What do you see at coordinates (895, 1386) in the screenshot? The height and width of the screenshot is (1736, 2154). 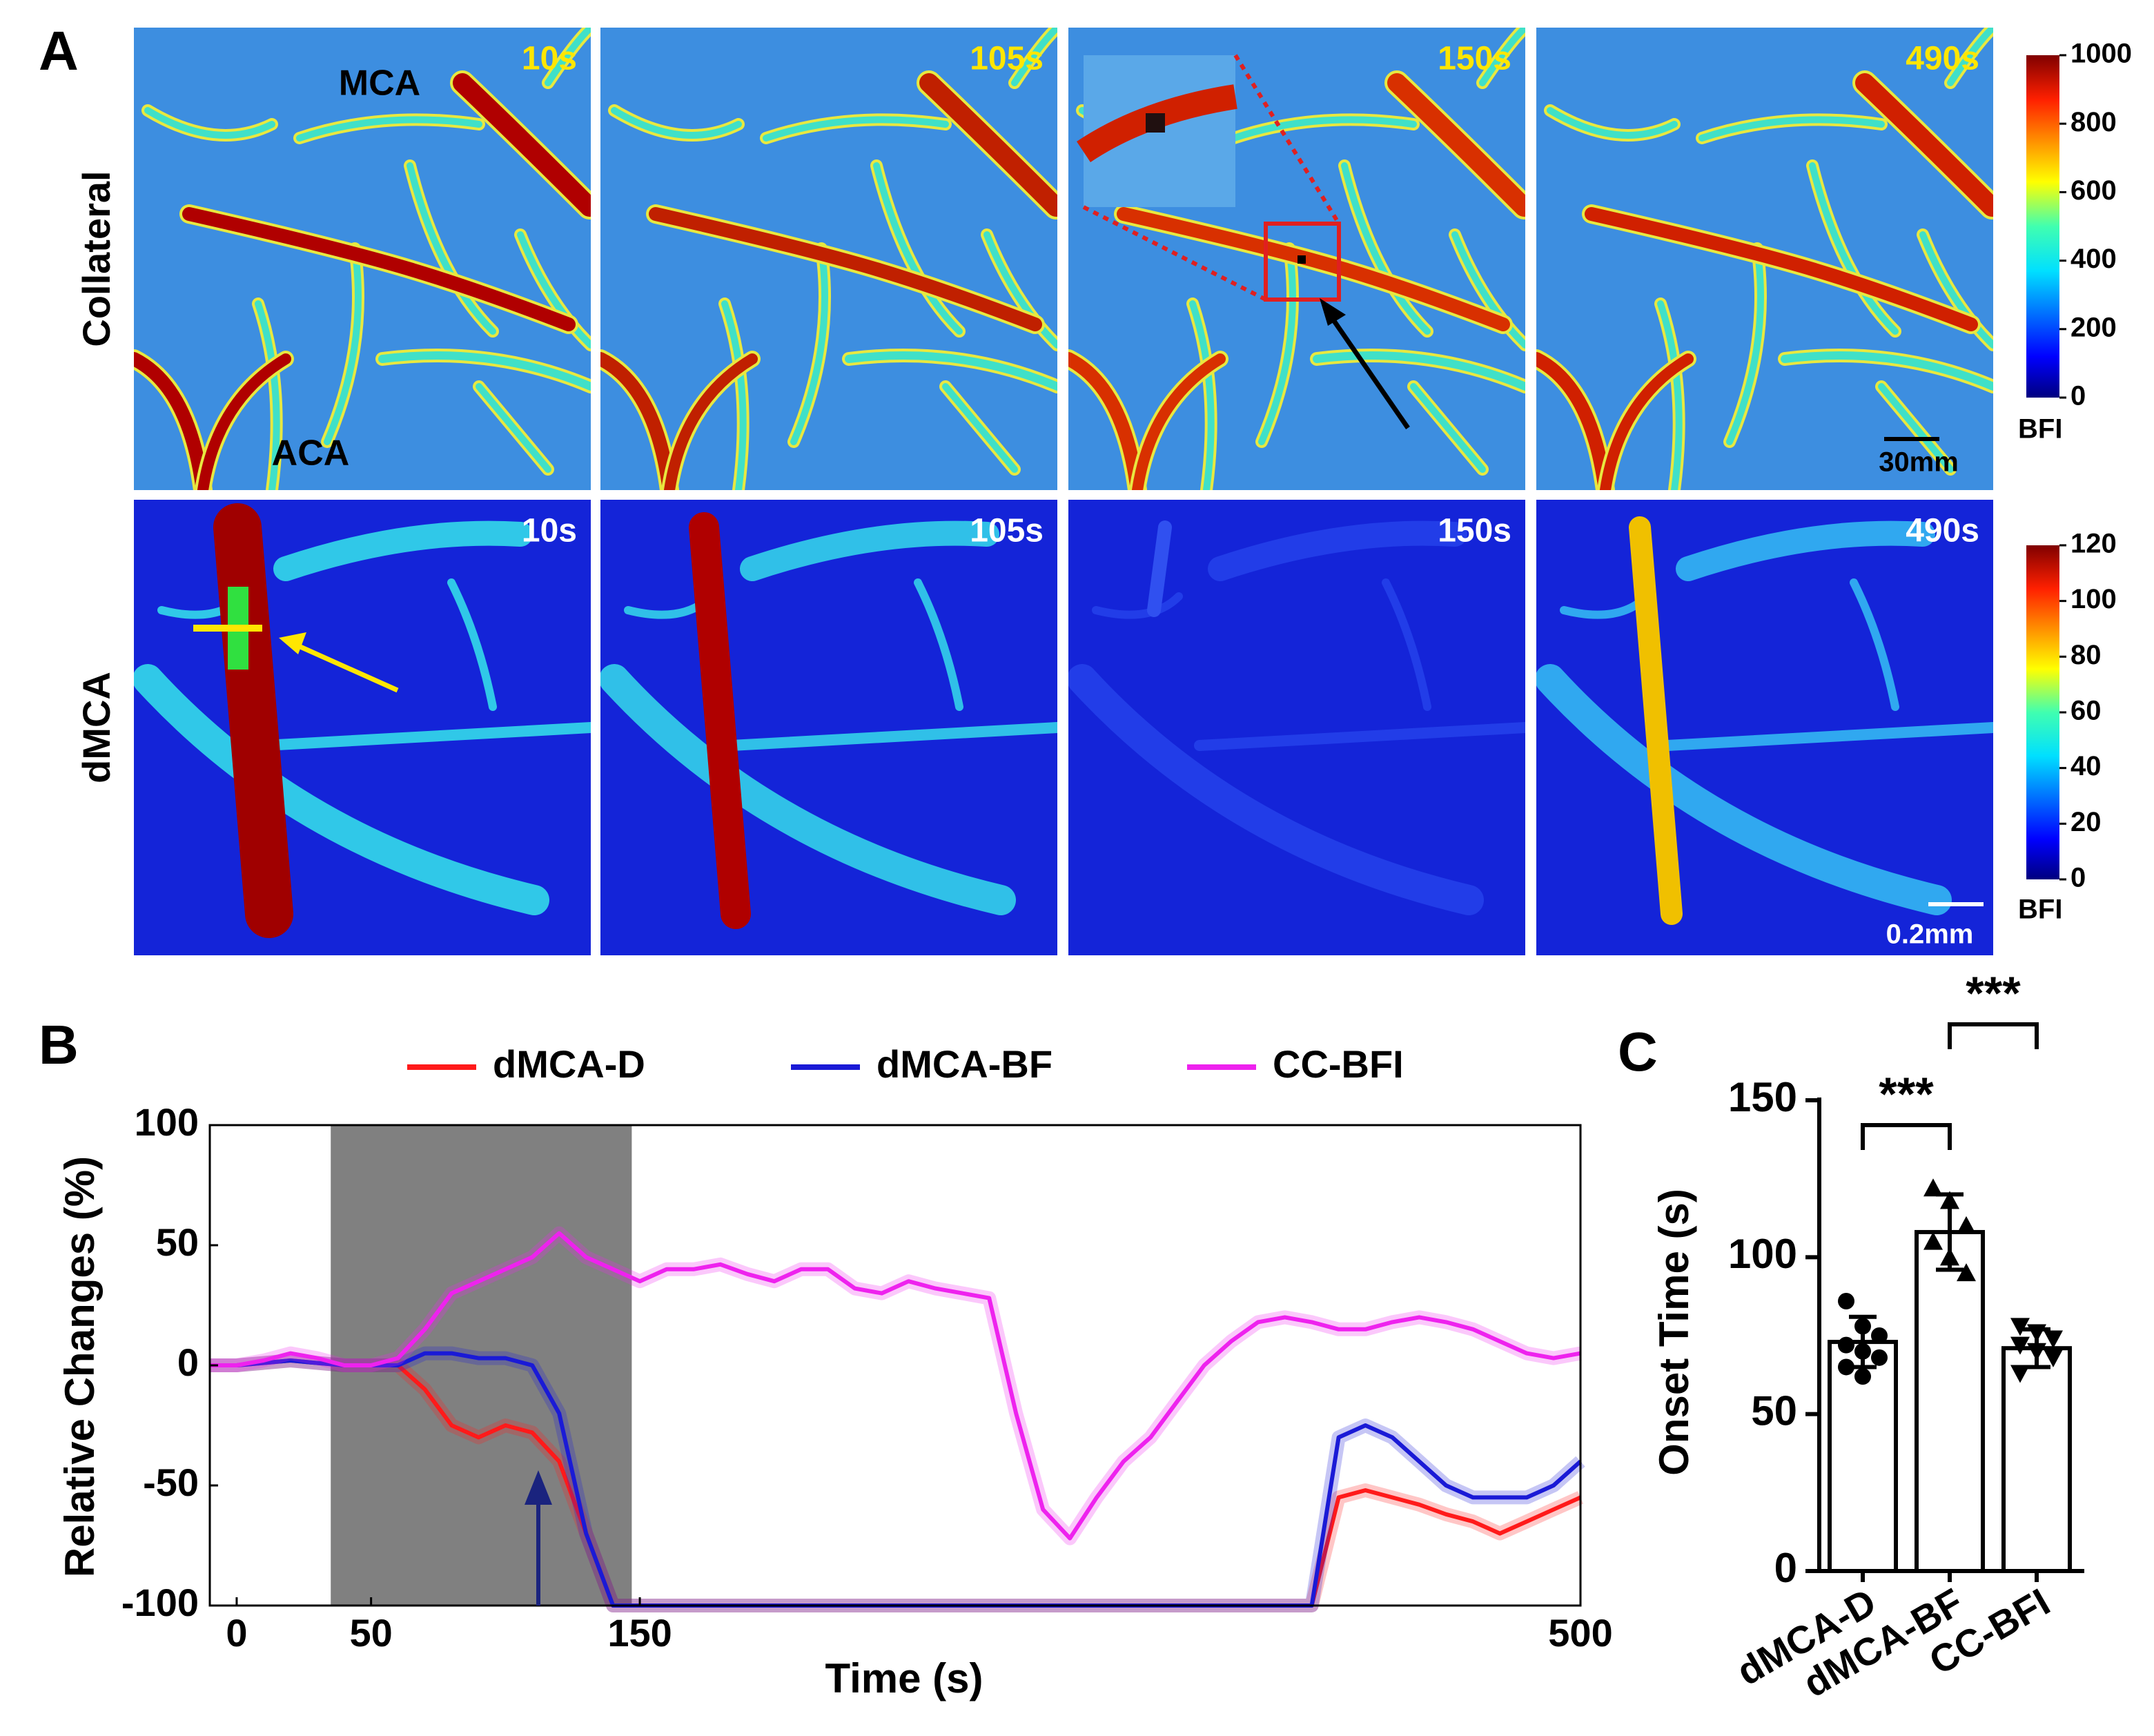 I see `series-line` at bounding box center [895, 1386].